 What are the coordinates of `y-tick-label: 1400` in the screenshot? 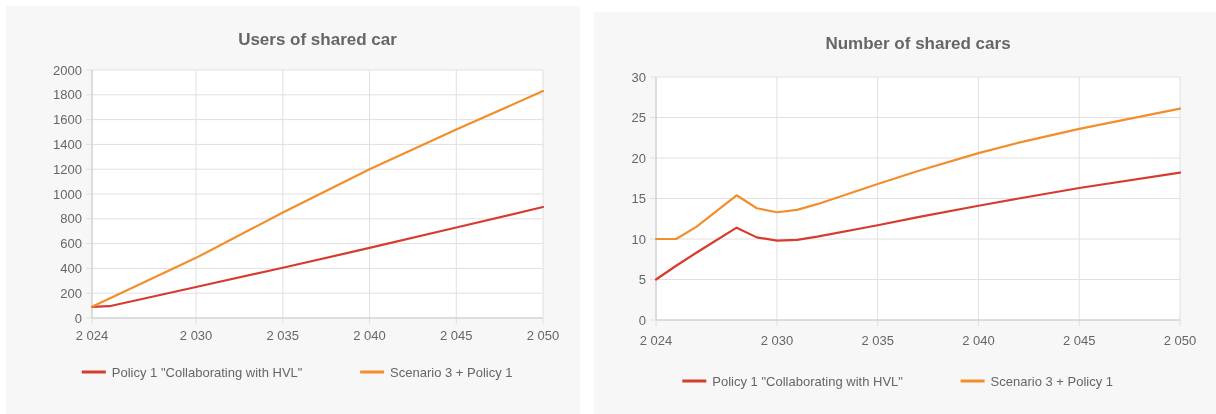 It's located at (67, 144).